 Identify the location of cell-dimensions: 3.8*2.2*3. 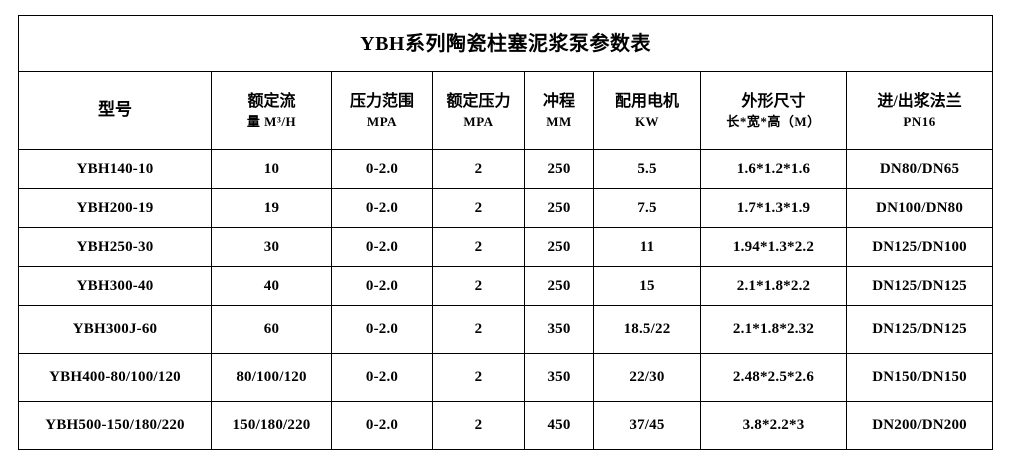
(773, 425).